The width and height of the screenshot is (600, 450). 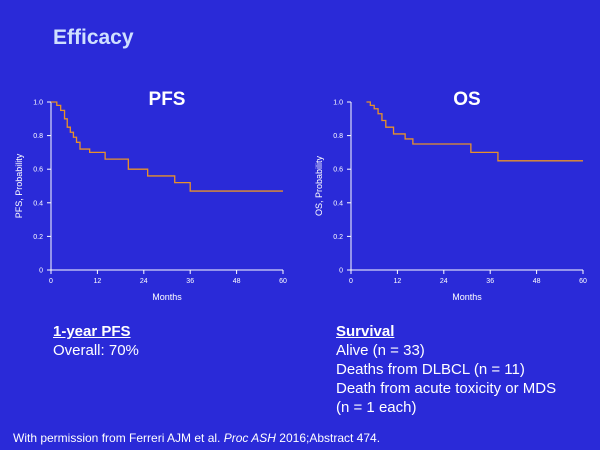 I want to click on pfs-summary-heading: 1-year PFS, so click(x=92, y=331).